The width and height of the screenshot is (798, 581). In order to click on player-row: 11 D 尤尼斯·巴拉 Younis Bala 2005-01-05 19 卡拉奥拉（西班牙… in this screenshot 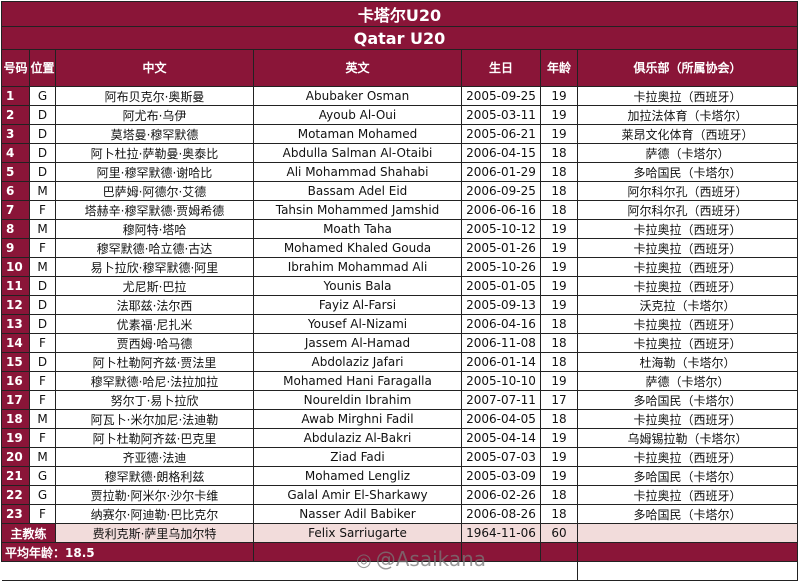, I will do `click(399, 286)`.